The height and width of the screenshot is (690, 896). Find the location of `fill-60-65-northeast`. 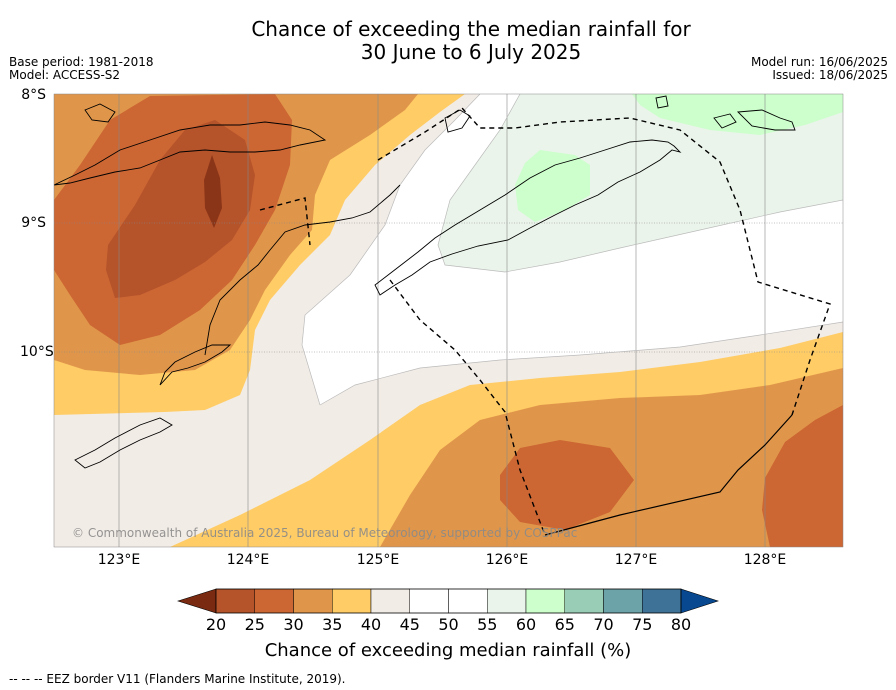

fill-60-65-northeast is located at coordinates (737, 114).